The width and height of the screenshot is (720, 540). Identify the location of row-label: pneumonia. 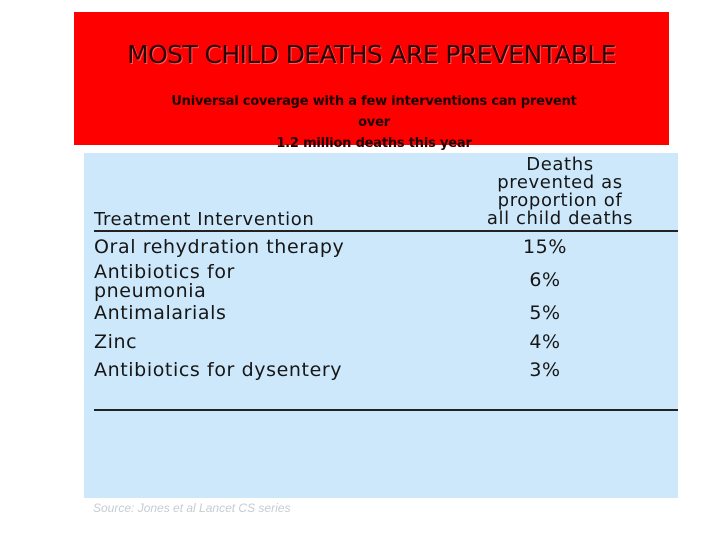
(150, 291).